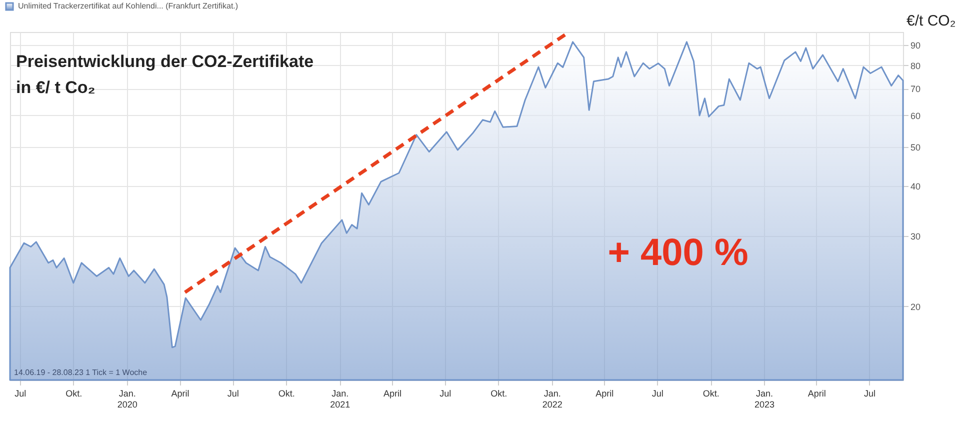 The image size is (975, 446). What do you see at coordinates (678, 253) in the screenshot?
I see `annotation: + 400 %` at bounding box center [678, 253].